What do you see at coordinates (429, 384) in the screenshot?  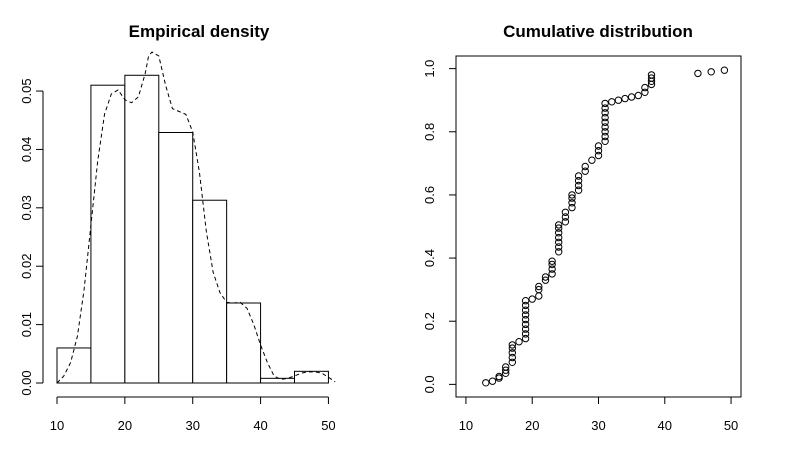 I see `cdf-y-tick-label: 0.0` at bounding box center [429, 384].